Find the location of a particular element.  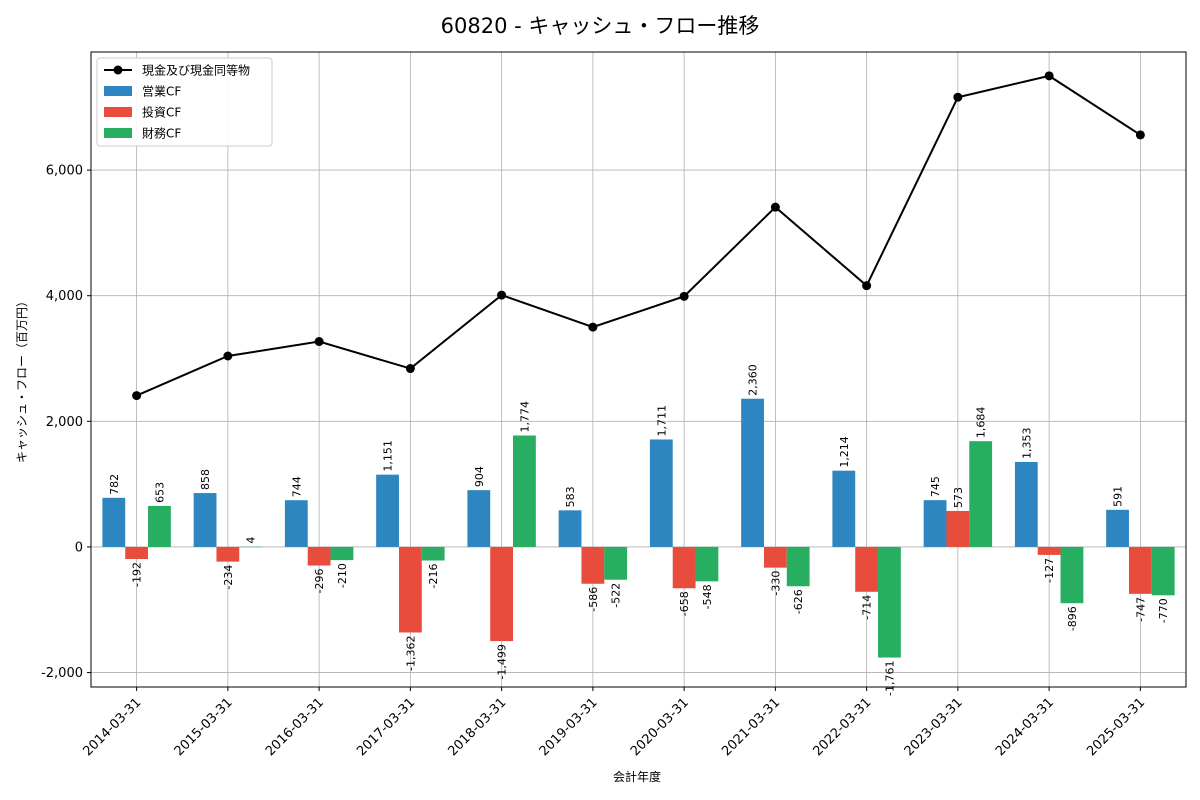

y-tick-label: 4,000 is located at coordinates (64, 296).